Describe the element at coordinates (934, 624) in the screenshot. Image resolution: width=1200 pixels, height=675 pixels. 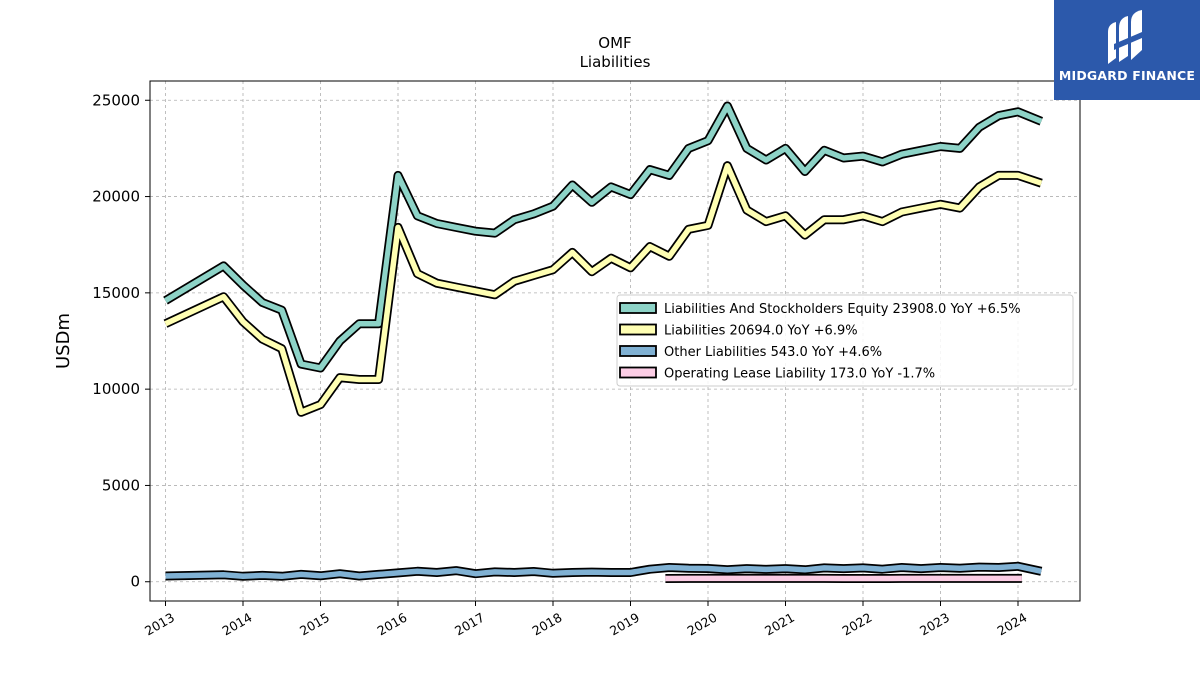
I see `x-tick-label: 2023` at that location.